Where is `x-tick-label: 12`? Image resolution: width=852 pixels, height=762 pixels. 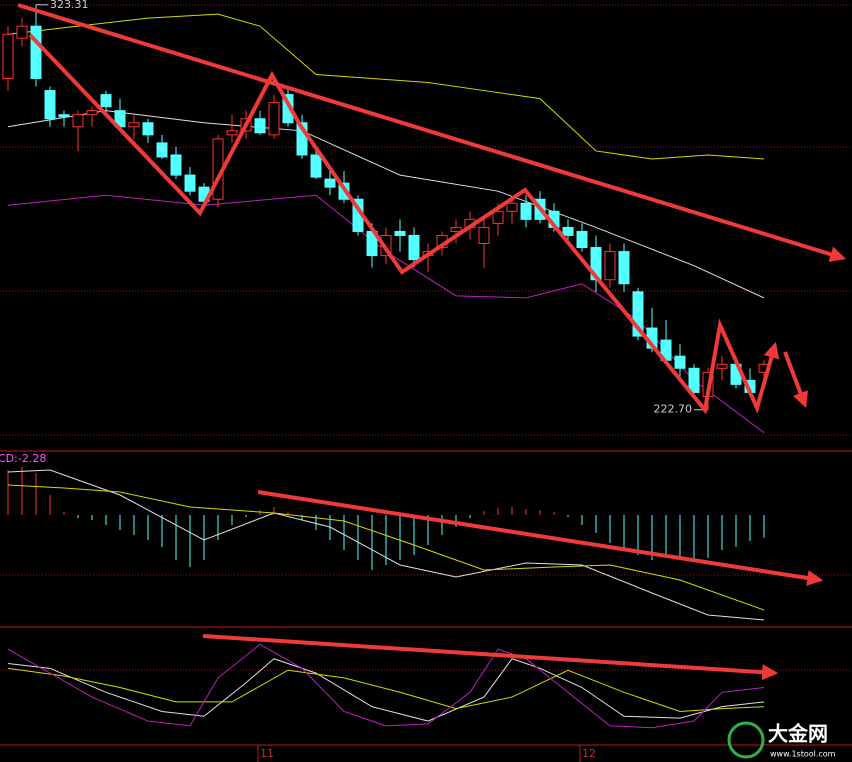
x-tick-label: 12 is located at coordinates (589, 753).